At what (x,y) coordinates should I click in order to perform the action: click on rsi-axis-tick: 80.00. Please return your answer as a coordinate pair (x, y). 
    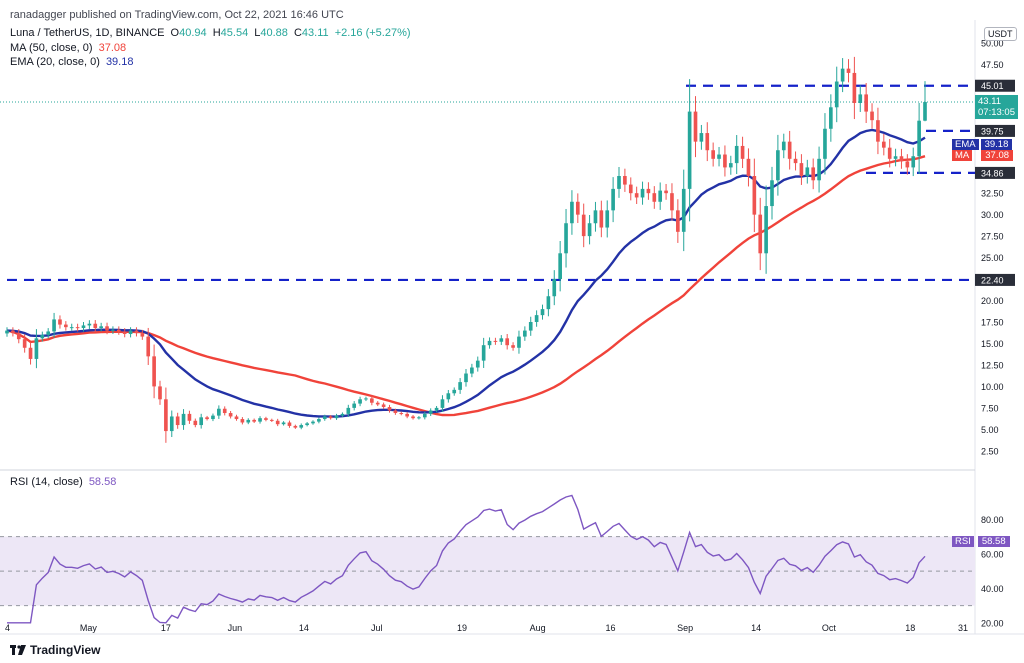
    Looking at the image, I should click on (992, 520).